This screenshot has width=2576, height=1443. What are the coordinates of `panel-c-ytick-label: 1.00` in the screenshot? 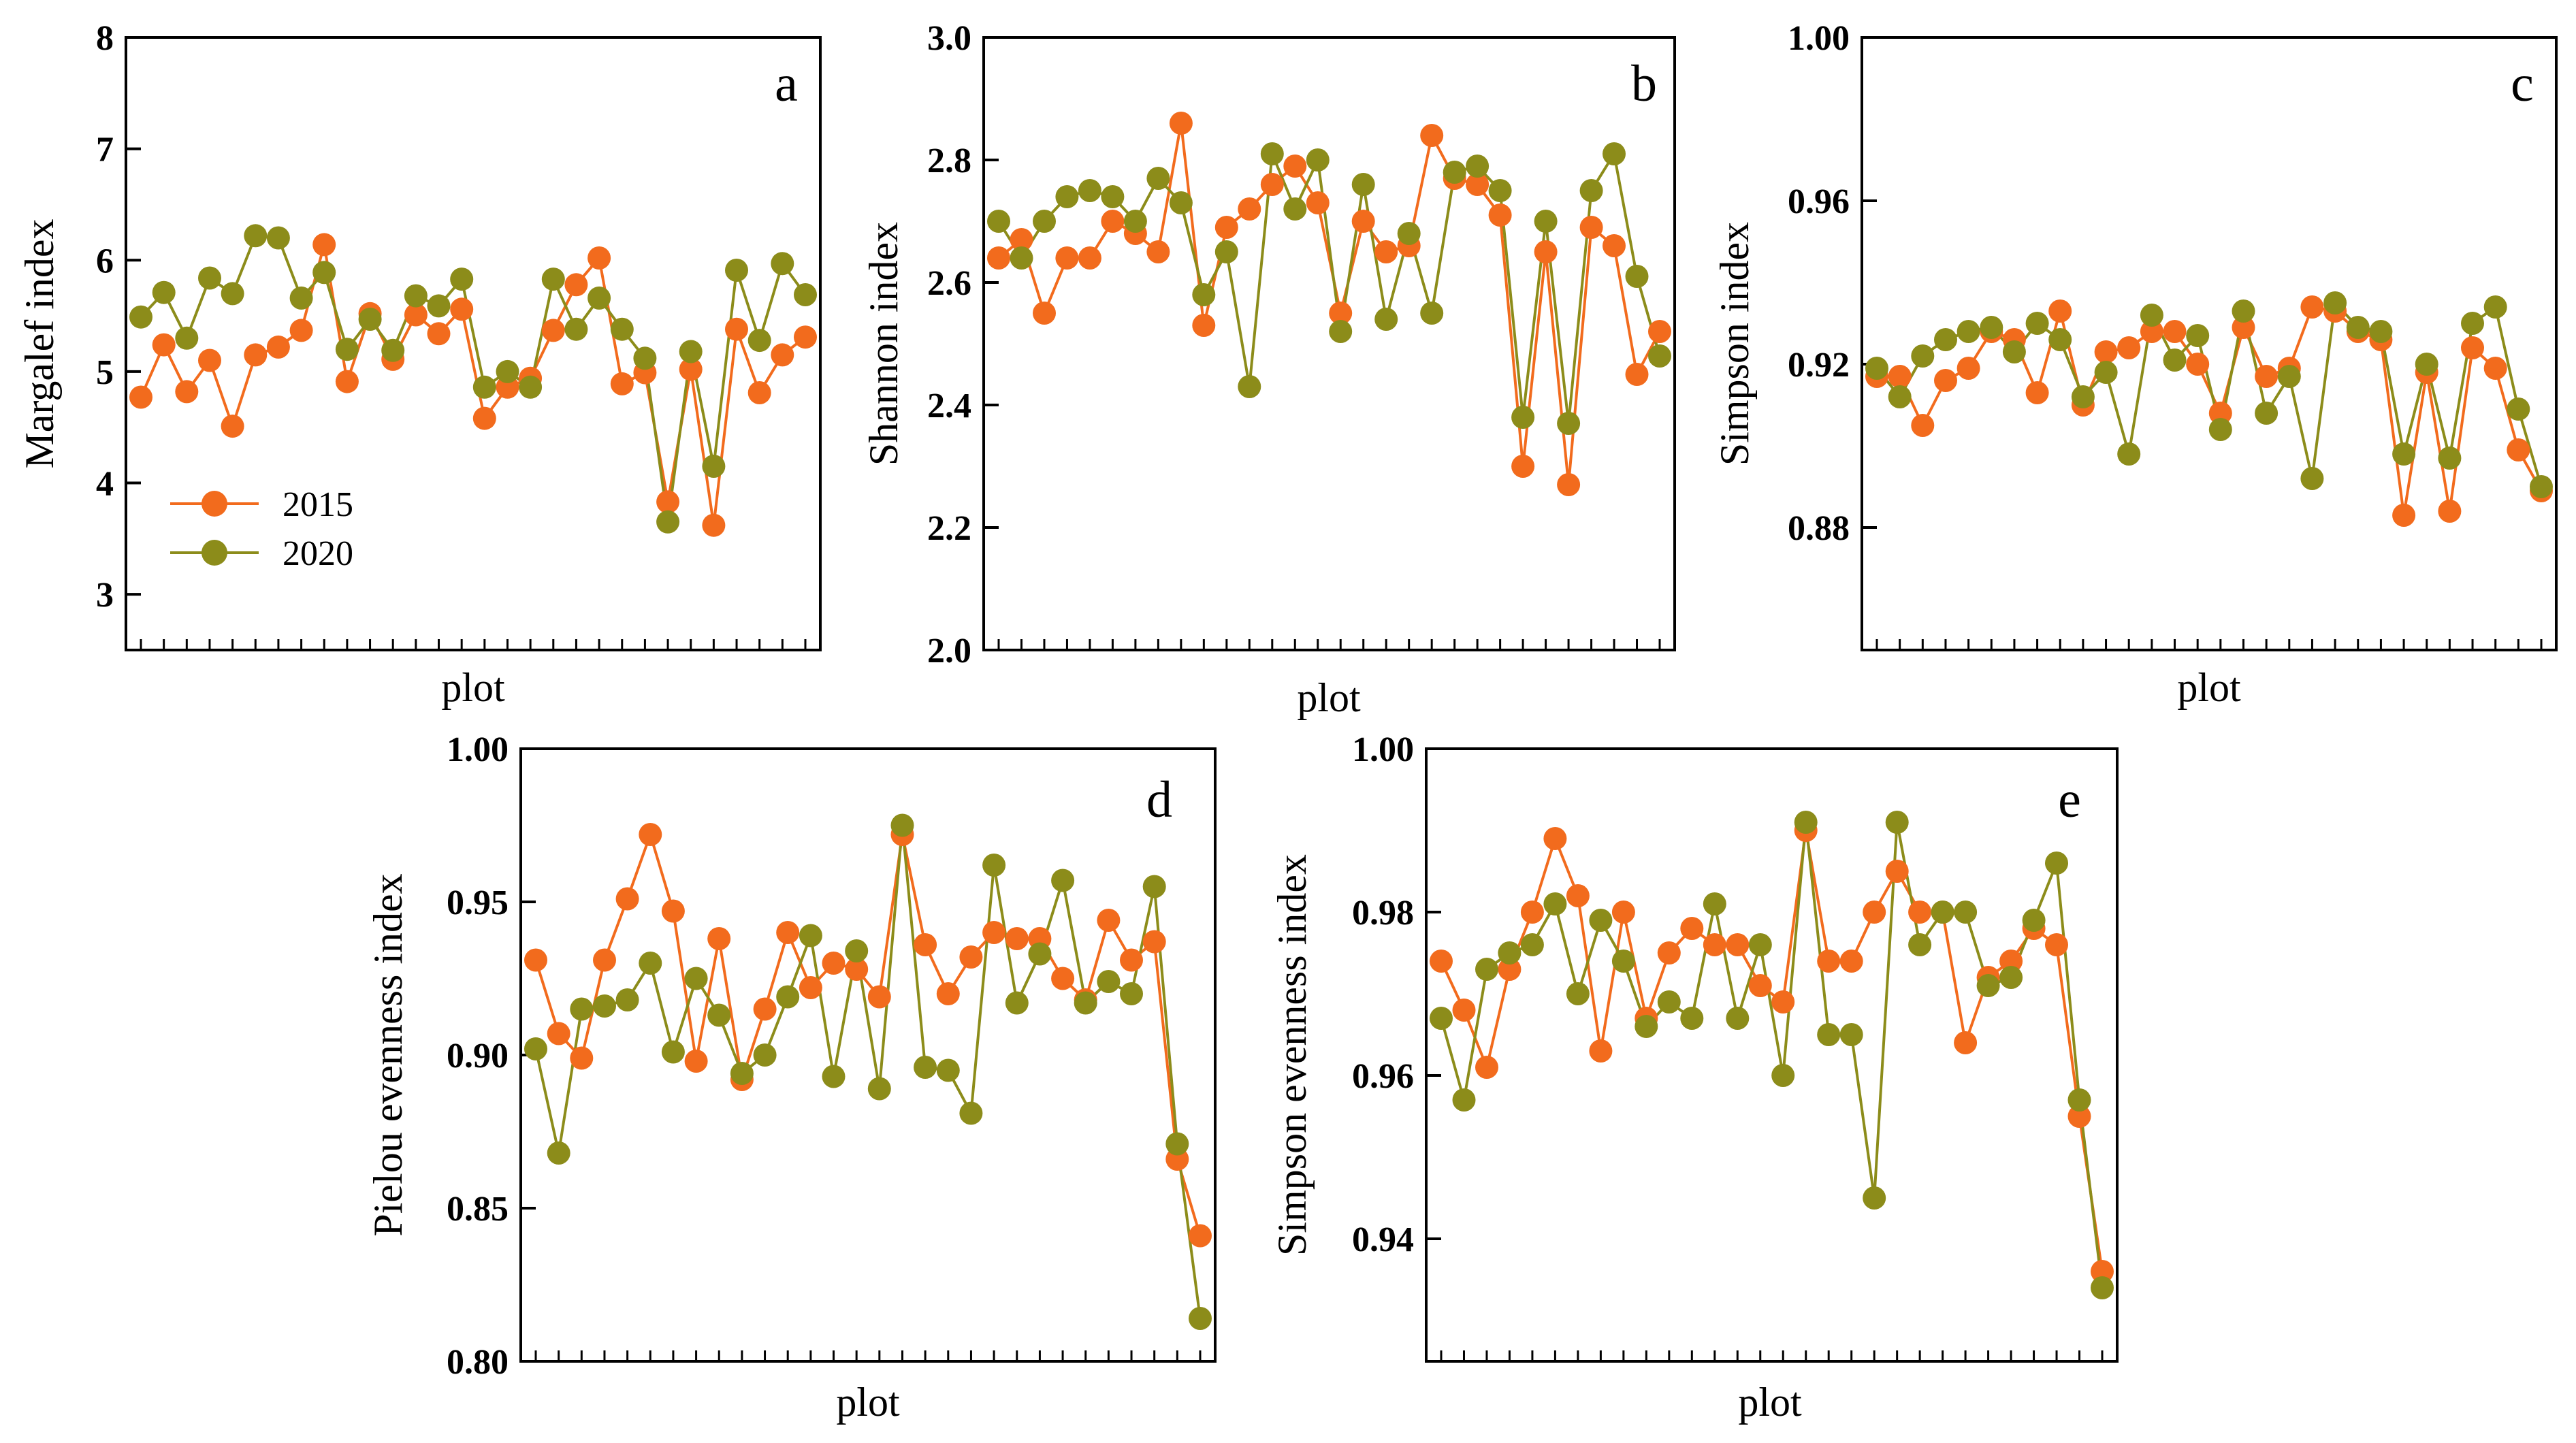 It's located at (1819, 38).